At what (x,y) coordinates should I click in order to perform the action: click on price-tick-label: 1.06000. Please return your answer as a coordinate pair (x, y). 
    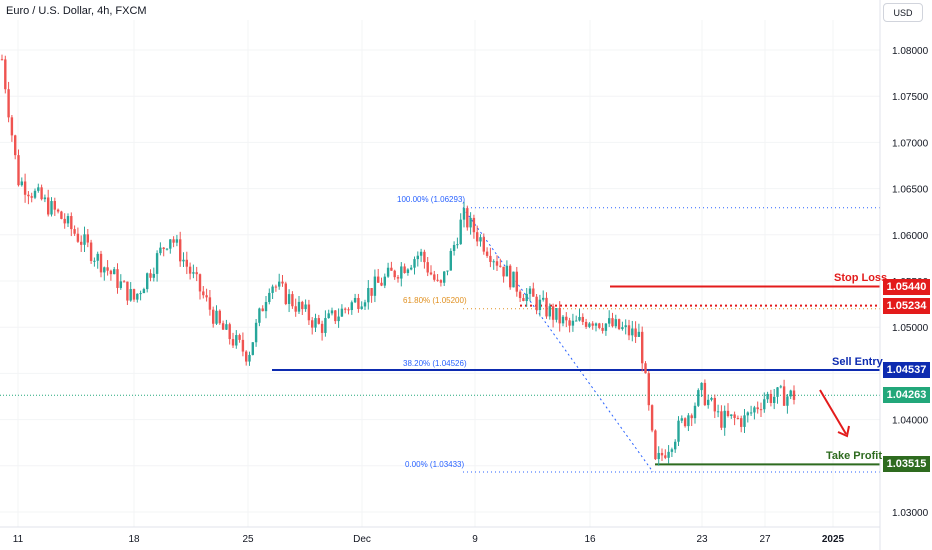
    Looking at the image, I should click on (910, 236).